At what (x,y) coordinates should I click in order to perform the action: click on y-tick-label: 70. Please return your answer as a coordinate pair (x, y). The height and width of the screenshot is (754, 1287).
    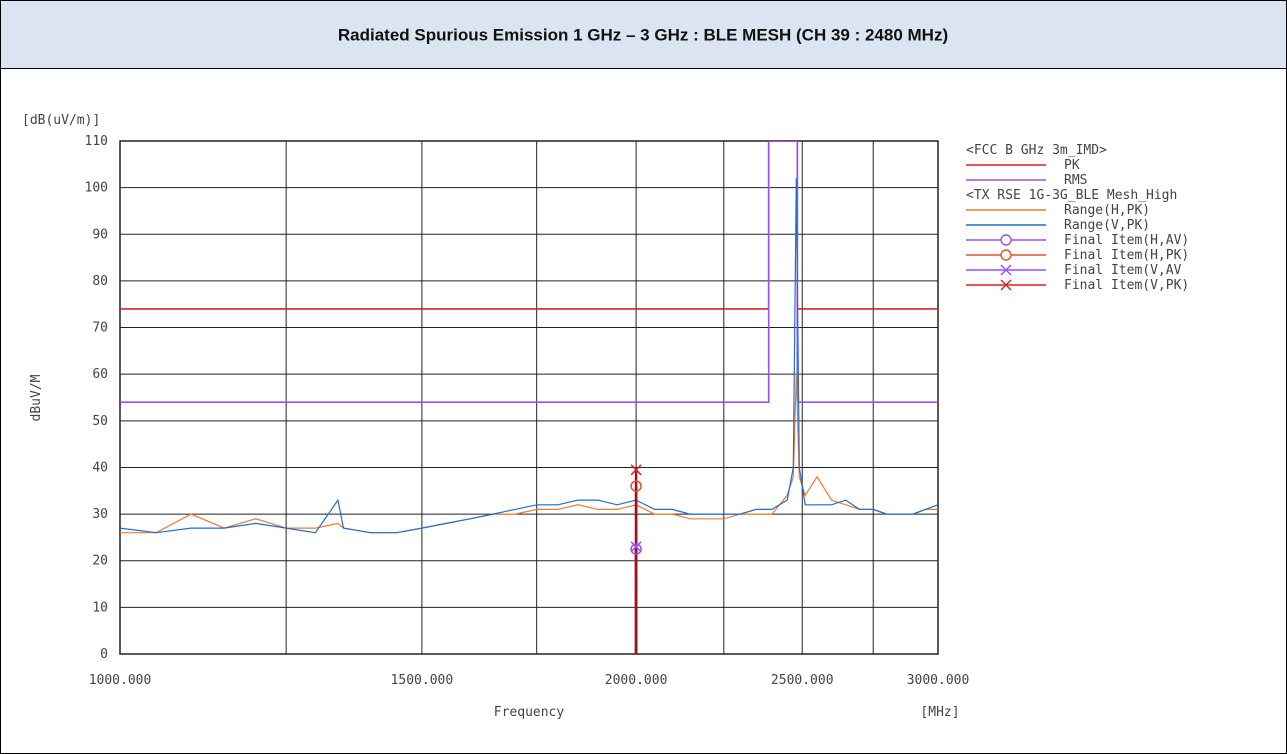
    Looking at the image, I should click on (100, 328).